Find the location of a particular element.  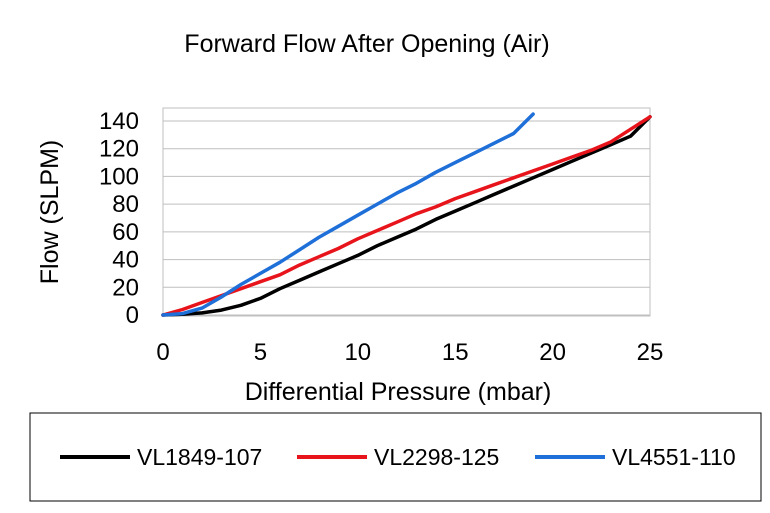

y-tick-label: 120 is located at coordinates (119, 149).